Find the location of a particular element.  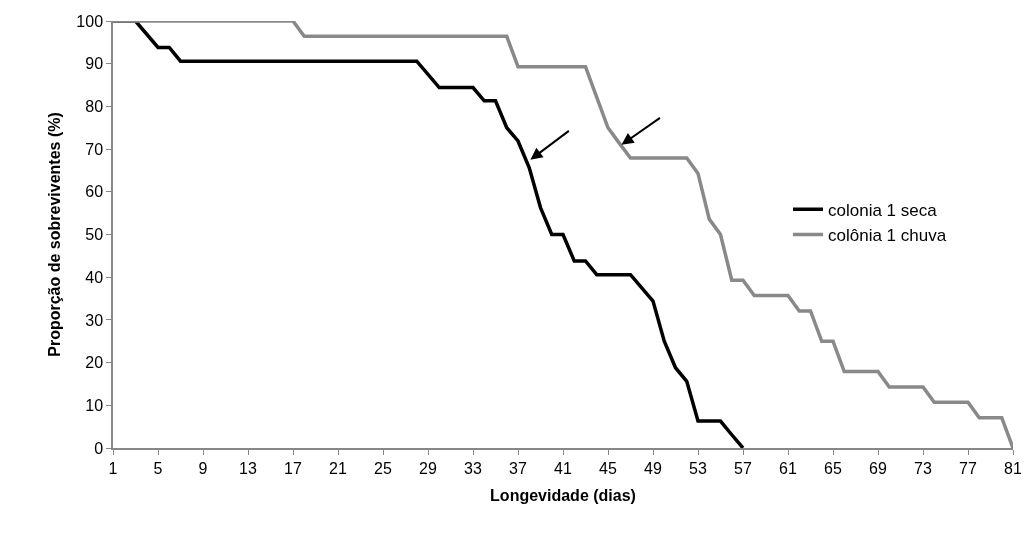

y-tick-label: 0 is located at coordinates (99, 448).